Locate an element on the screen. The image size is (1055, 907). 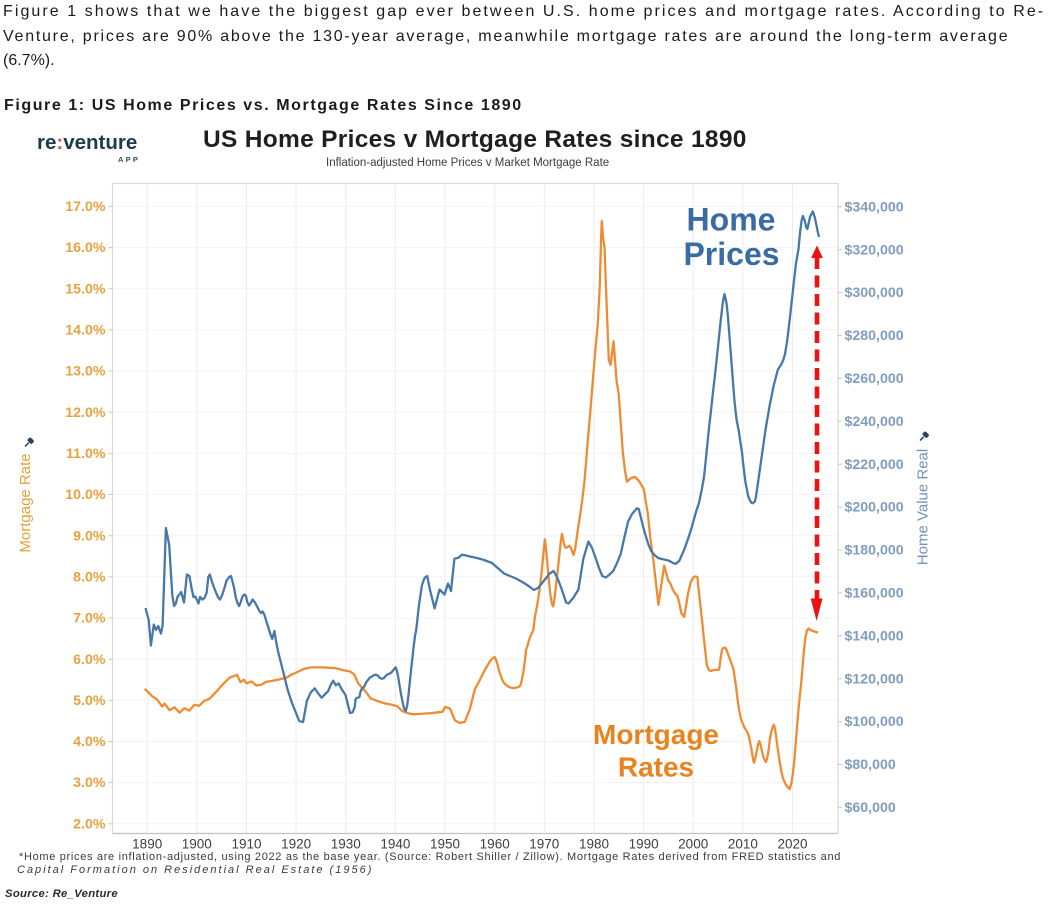
svg-text: 10.0% is located at coordinates (85, 495).